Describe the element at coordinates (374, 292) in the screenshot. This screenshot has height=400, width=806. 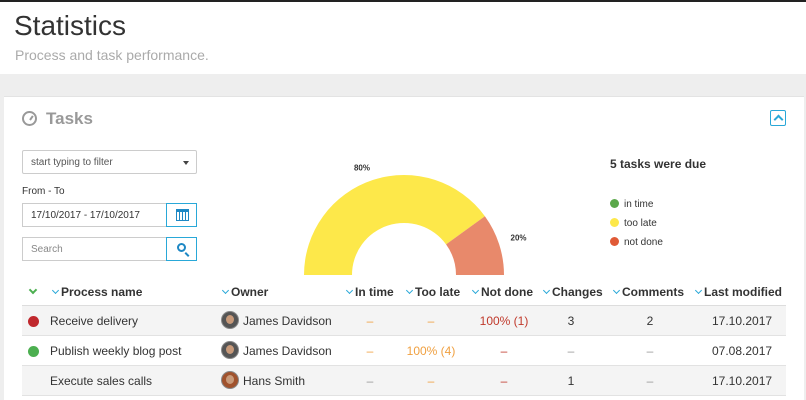
I see `col-label: In time` at that location.